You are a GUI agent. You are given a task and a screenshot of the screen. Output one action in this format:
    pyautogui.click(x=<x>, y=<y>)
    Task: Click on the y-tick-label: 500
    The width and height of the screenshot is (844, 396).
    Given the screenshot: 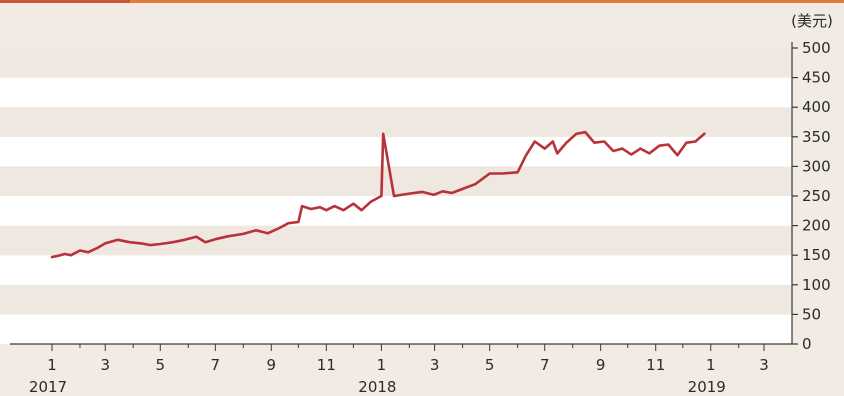 What is the action you would take?
    pyautogui.click(x=816, y=48)
    